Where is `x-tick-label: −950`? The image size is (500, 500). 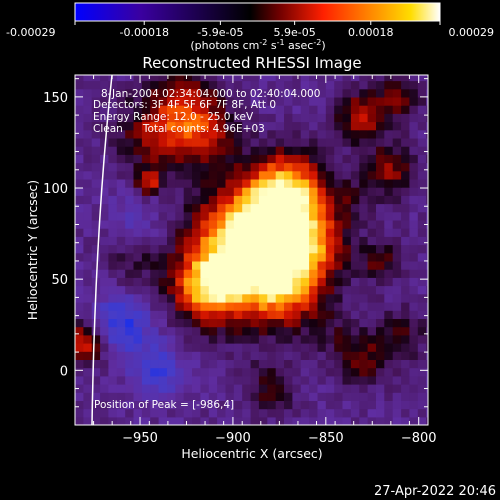 x-tick-label: −950 is located at coordinates (140, 438).